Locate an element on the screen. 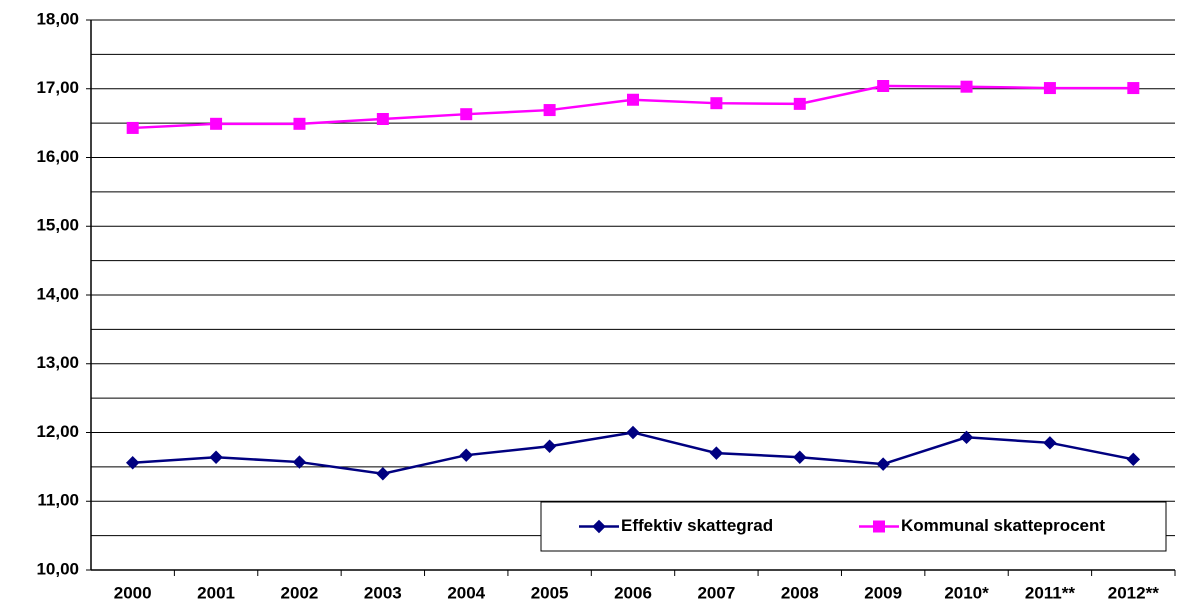  x-tick-label: 2008 is located at coordinates (800, 592).